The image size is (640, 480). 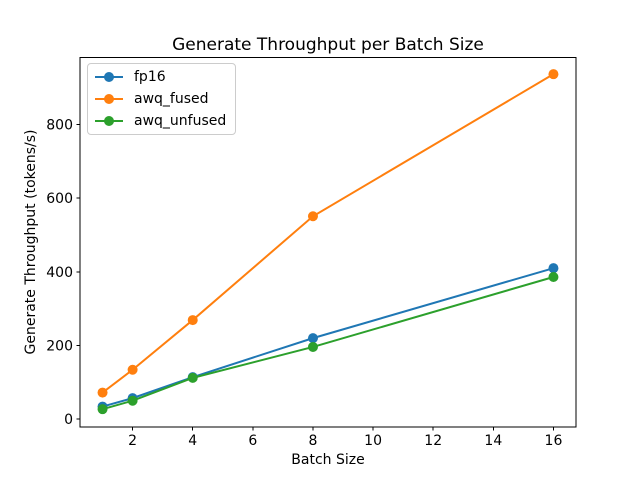 I want to click on chart-title: Generate Throughput per Batch Size, so click(x=328, y=45).